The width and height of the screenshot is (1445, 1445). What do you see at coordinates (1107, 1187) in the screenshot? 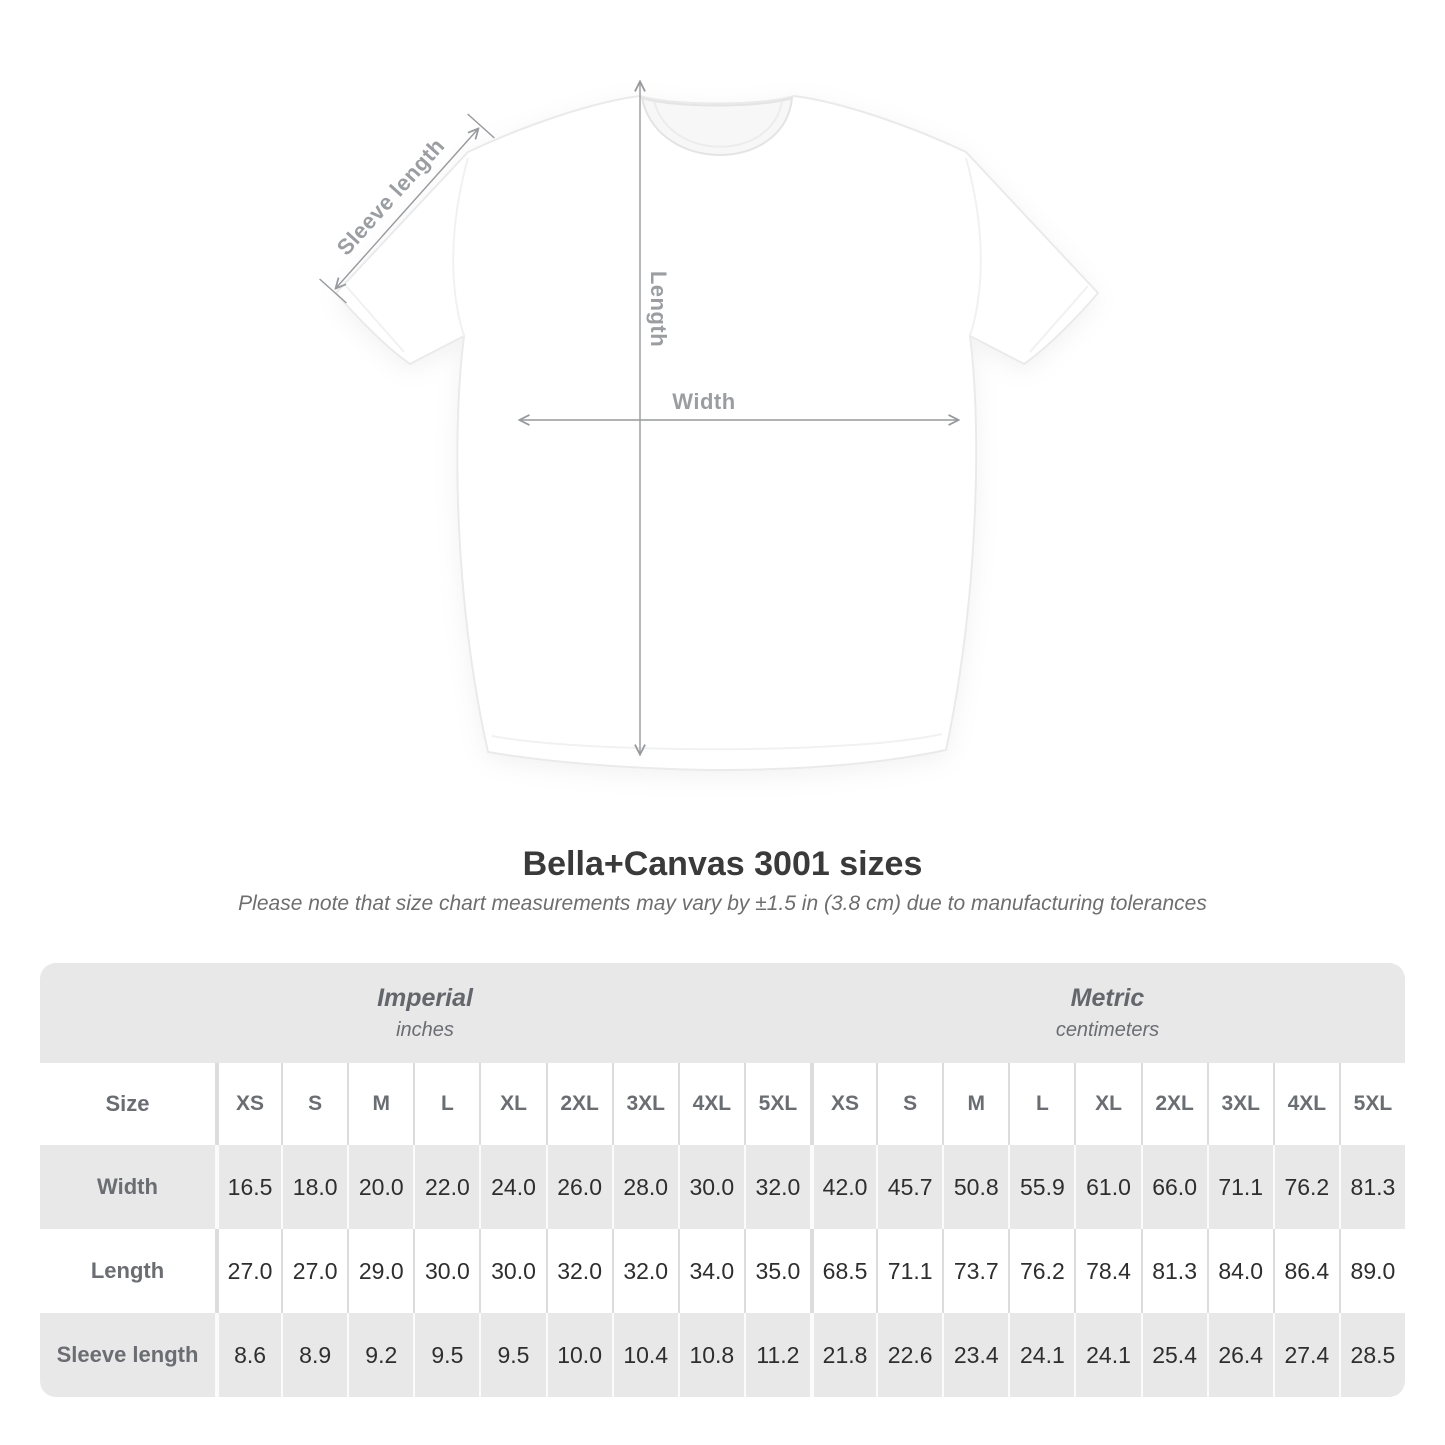
I see `measurement-cell: 61.0` at bounding box center [1107, 1187].